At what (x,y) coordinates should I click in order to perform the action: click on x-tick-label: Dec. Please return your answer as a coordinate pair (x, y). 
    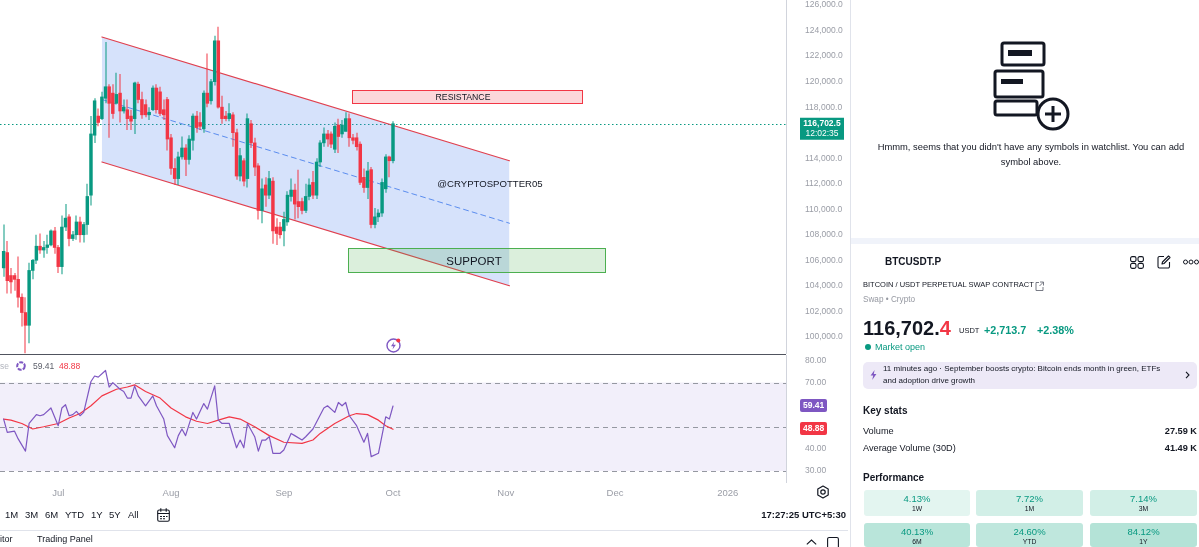
    Looking at the image, I should click on (615, 493).